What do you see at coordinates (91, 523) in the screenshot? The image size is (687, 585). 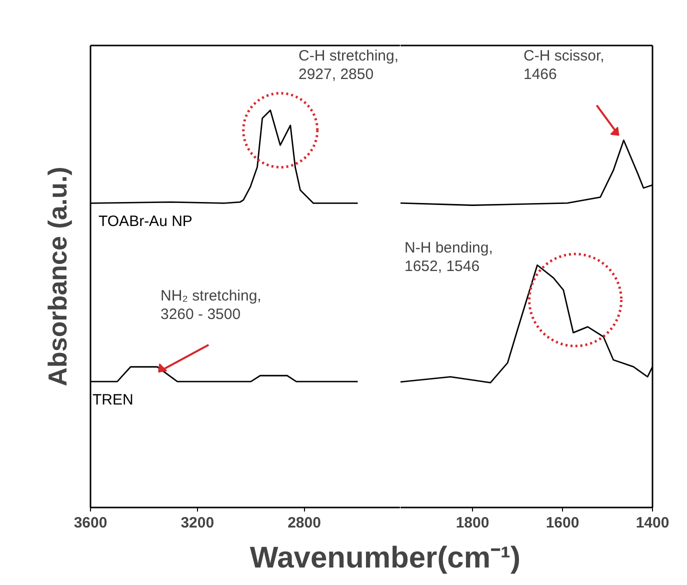 I see `x-tick-label: 3600` at bounding box center [91, 523].